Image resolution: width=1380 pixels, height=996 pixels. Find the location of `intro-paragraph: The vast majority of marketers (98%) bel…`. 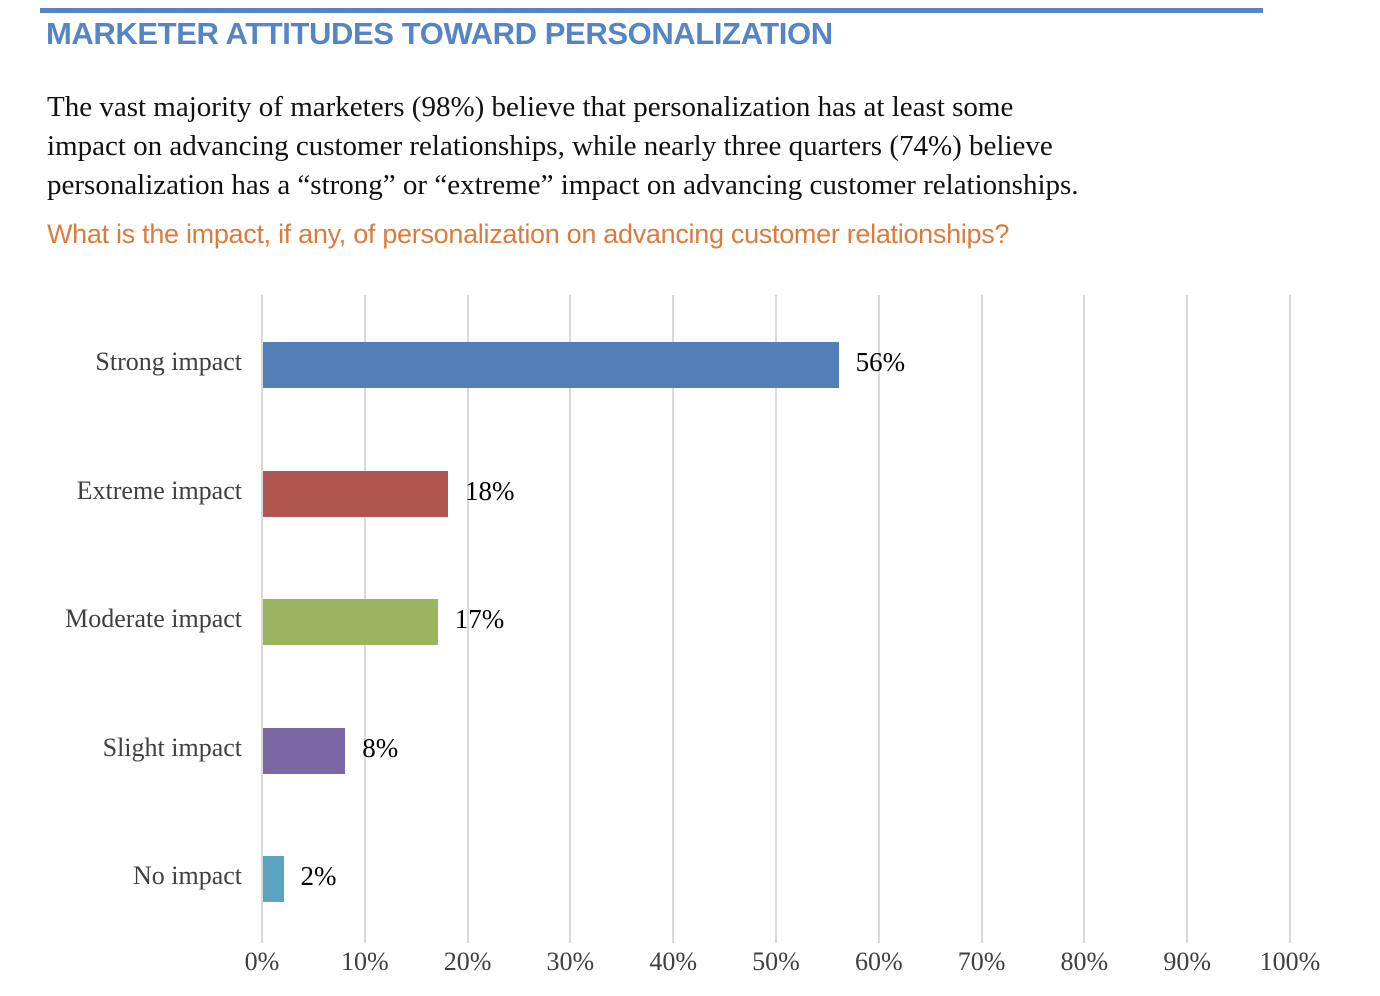

intro-paragraph: The vast majority of marketers (98%) bel… is located at coordinates (563, 146).